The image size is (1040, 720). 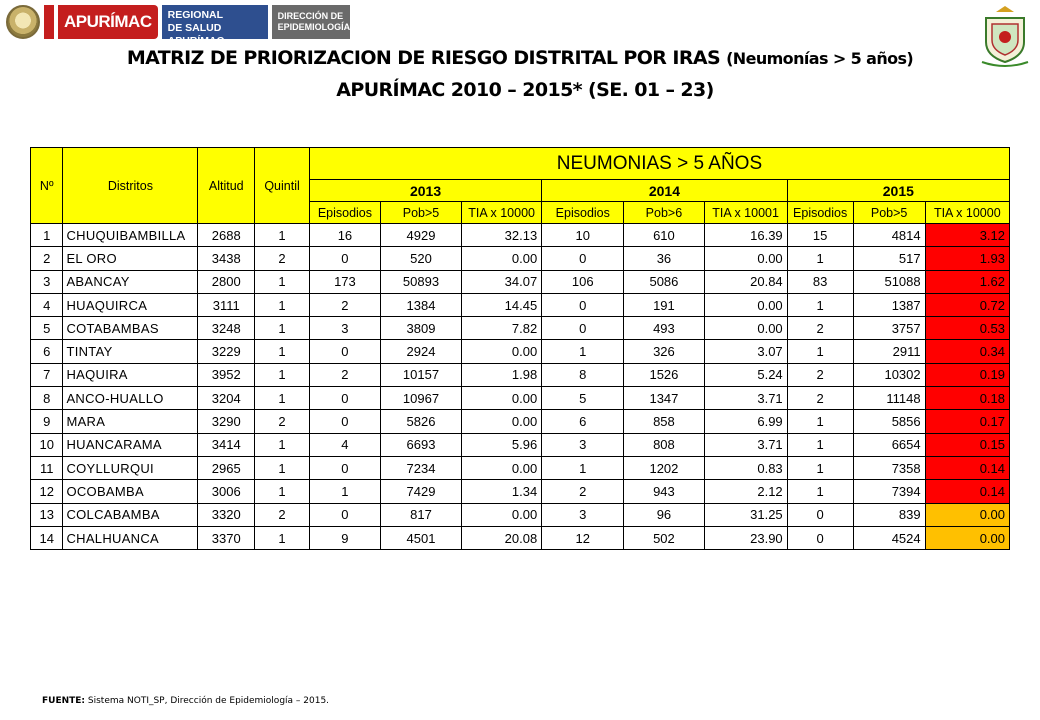 What do you see at coordinates (46, 491) in the screenshot?
I see `row-number: 12` at bounding box center [46, 491].